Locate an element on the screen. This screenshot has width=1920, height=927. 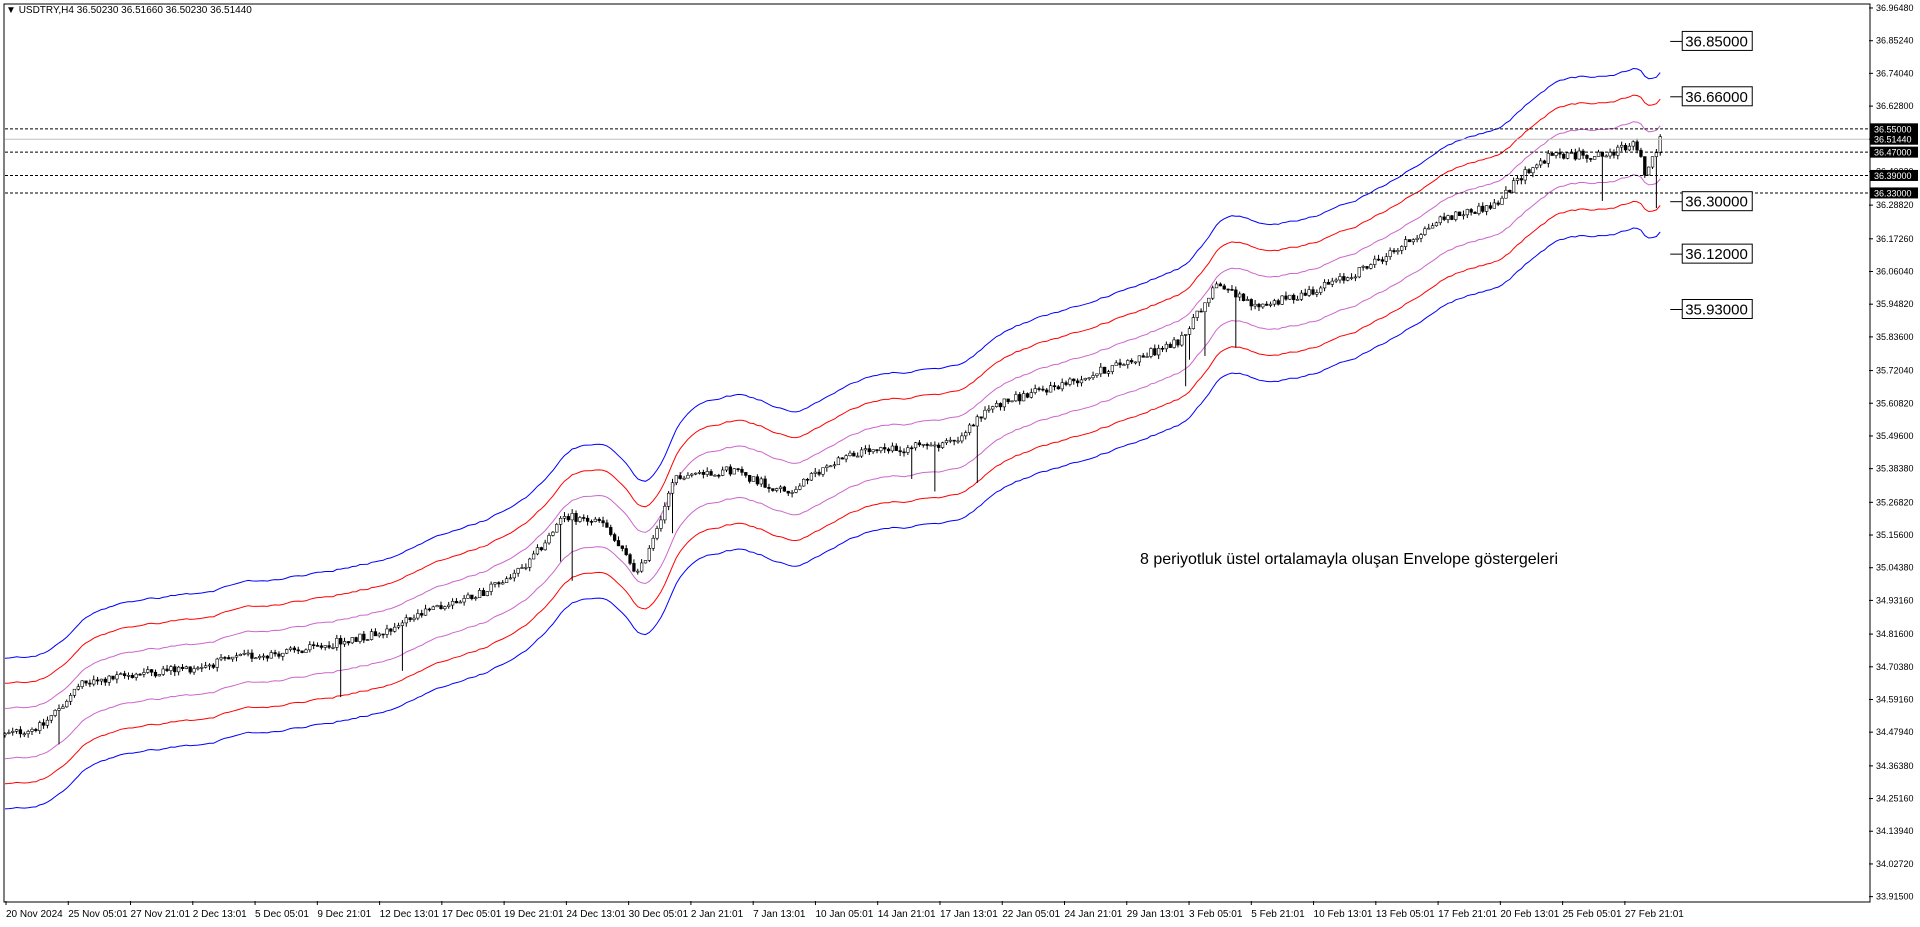
y-tick-label: 36.62800 is located at coordinates (1895, 106).